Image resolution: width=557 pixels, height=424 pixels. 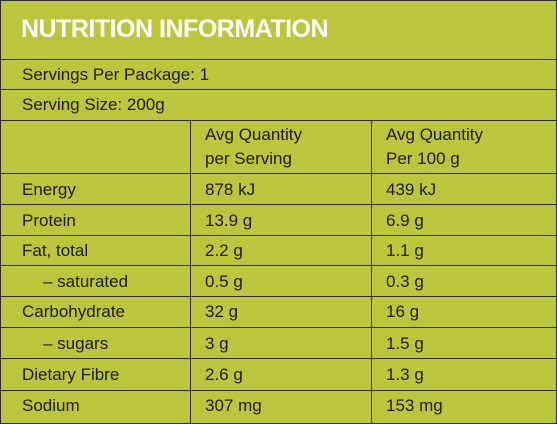 I want to click on per-serving-value: 3 g, so click(x=217, y=343).